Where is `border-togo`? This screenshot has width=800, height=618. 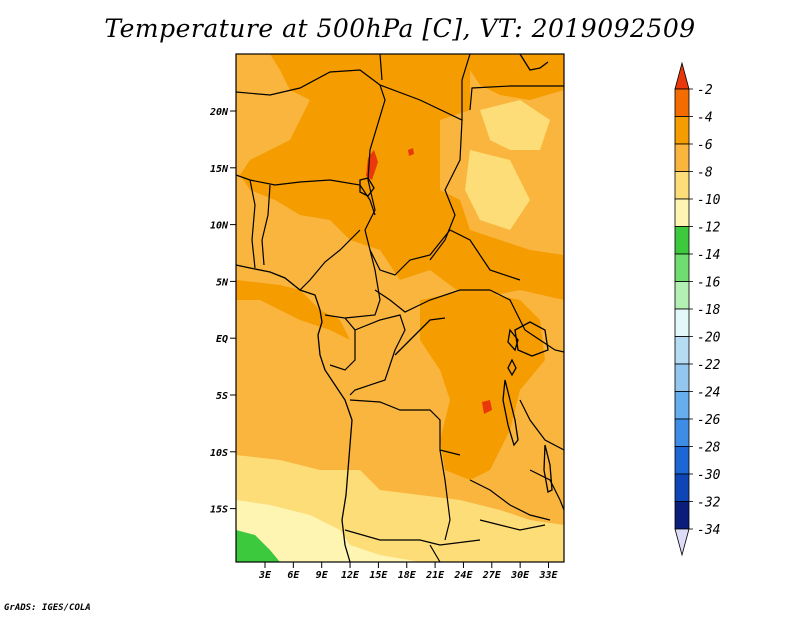 border-togo is located at coordinates (252, 224).